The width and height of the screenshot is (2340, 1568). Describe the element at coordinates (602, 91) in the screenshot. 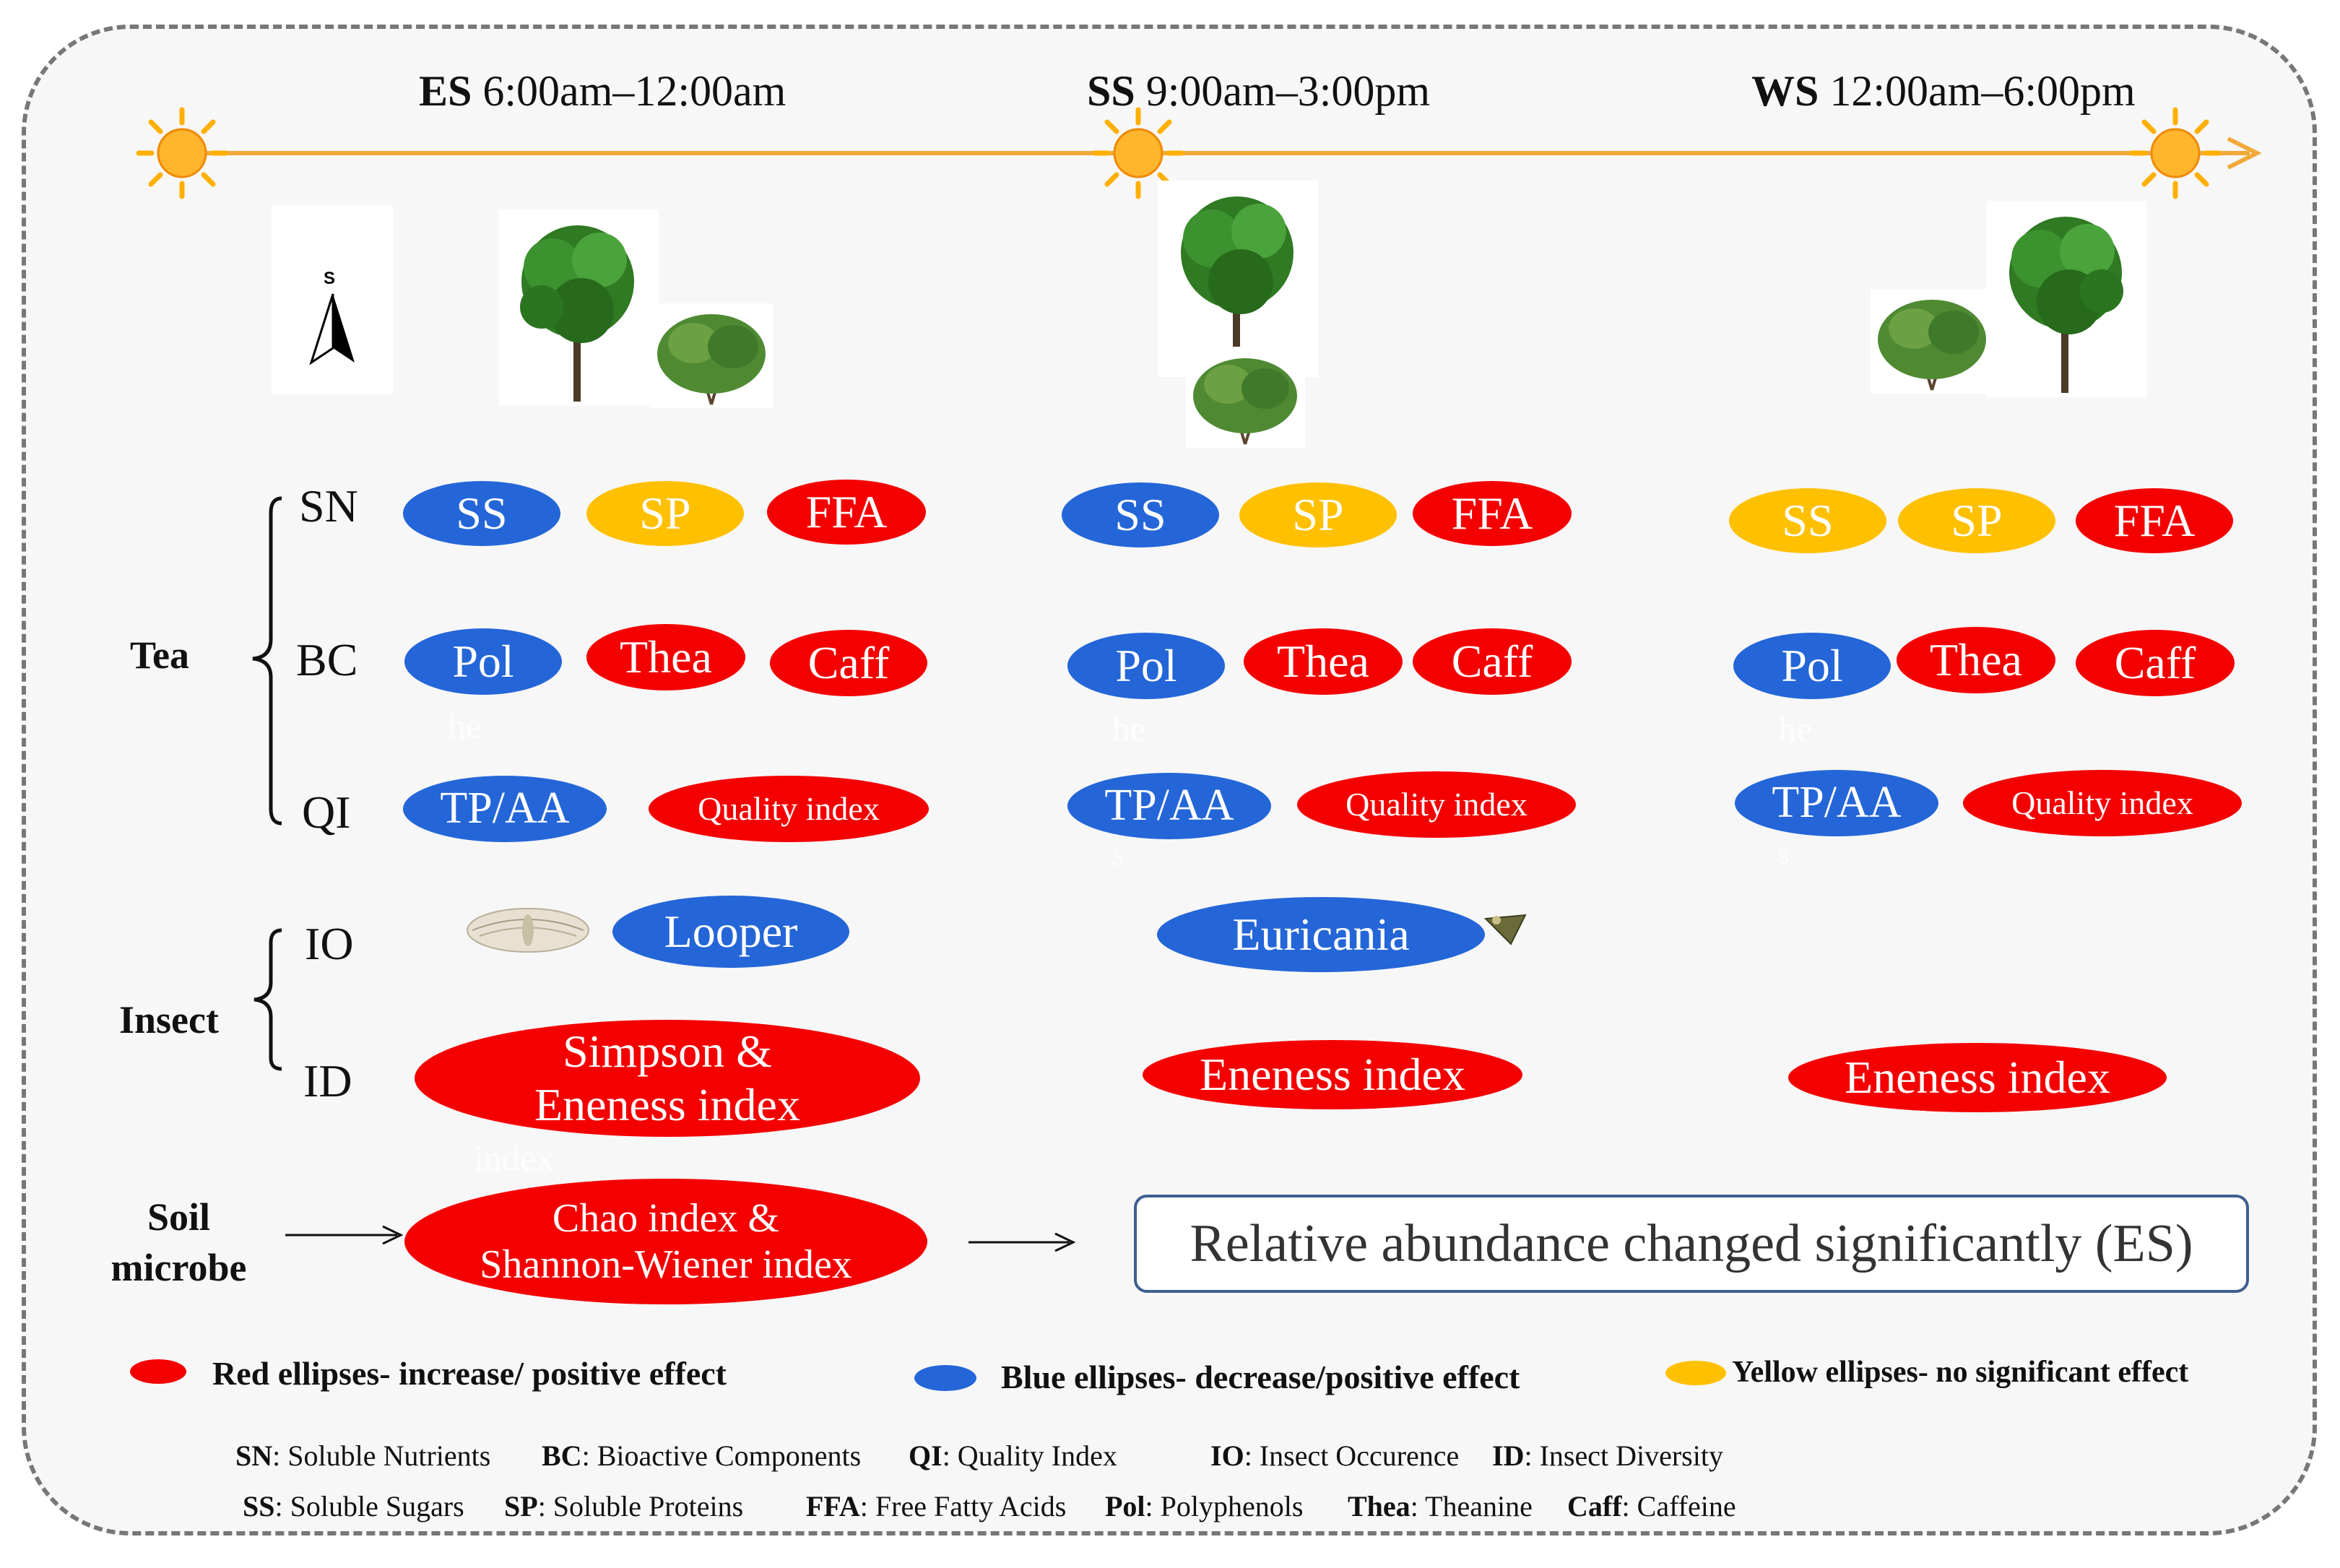

I see `period-es-title: ES 6:00am–12:00am` at that location.